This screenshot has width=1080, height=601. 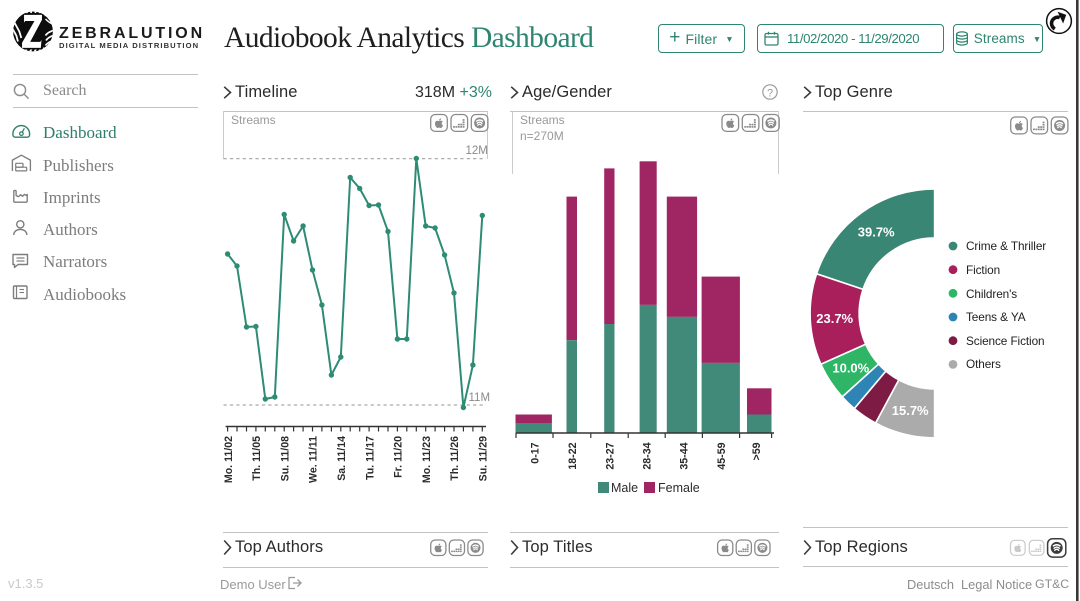 I want to click on svg-text: 18-22, so click(x=573, y=455).